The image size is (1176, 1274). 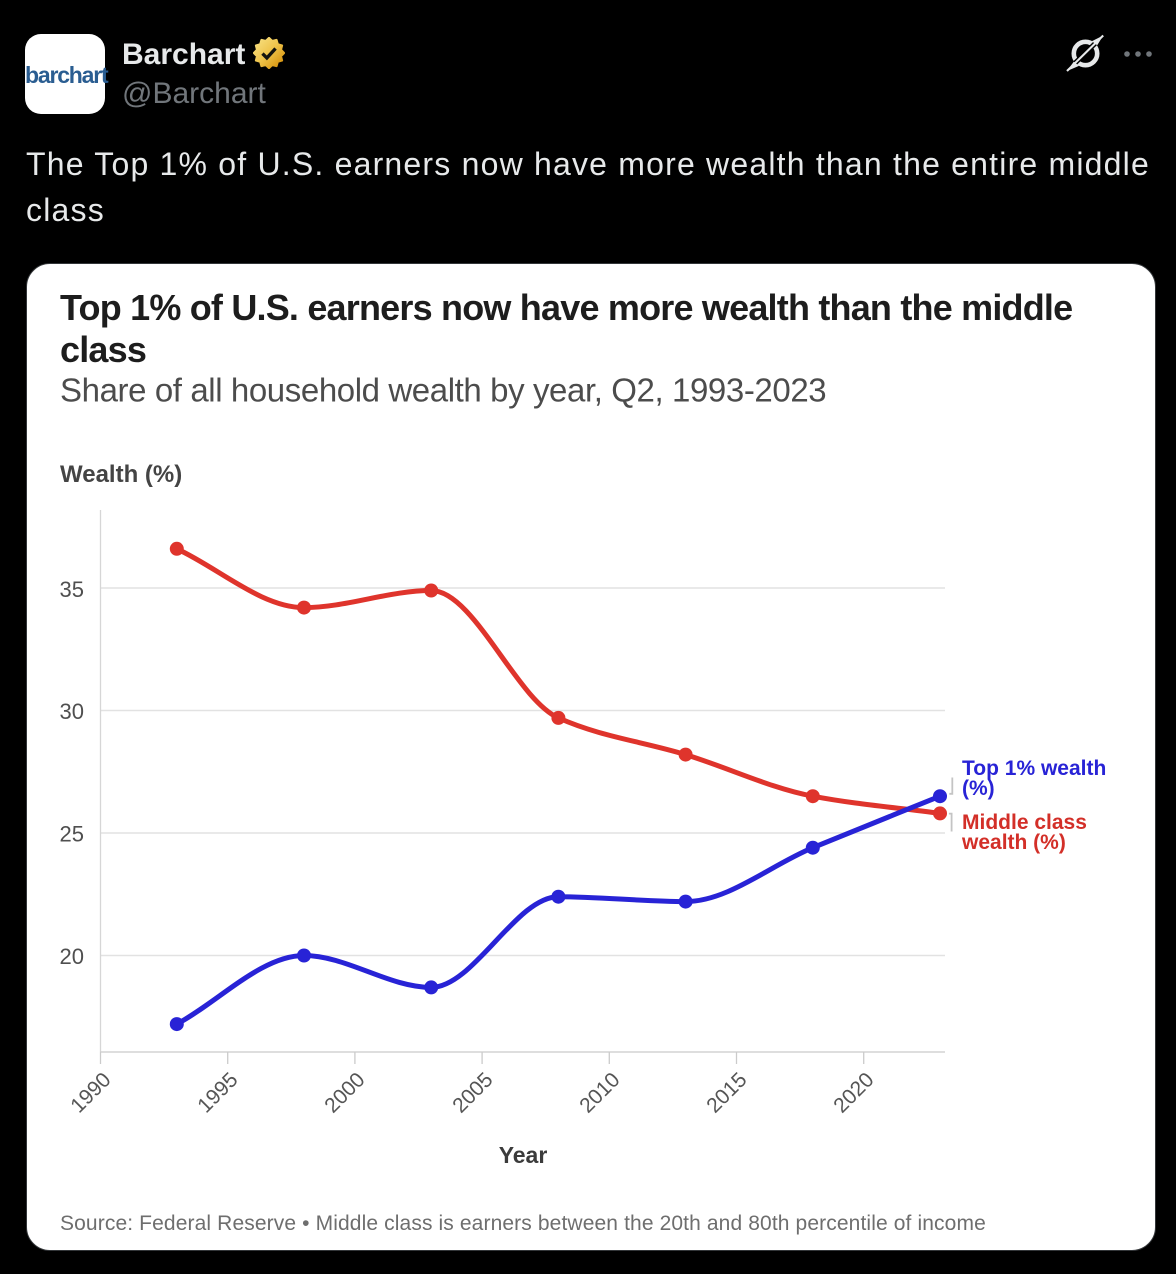 What do you see at coordinates (1013, 842) in the screenshot?
I see `svg-text: wealth (%)` at bounding box center [1013, 842].